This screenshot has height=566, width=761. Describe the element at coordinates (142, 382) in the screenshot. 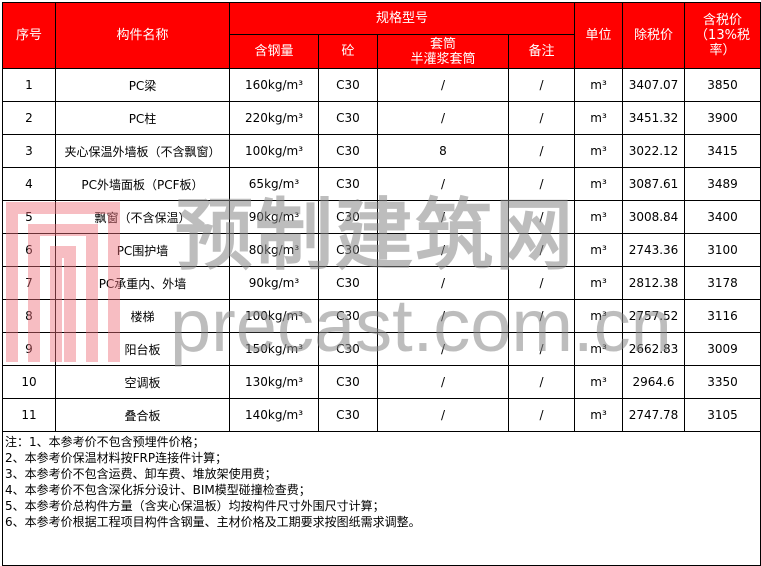

I see `cell-name: 空调板` at that location.